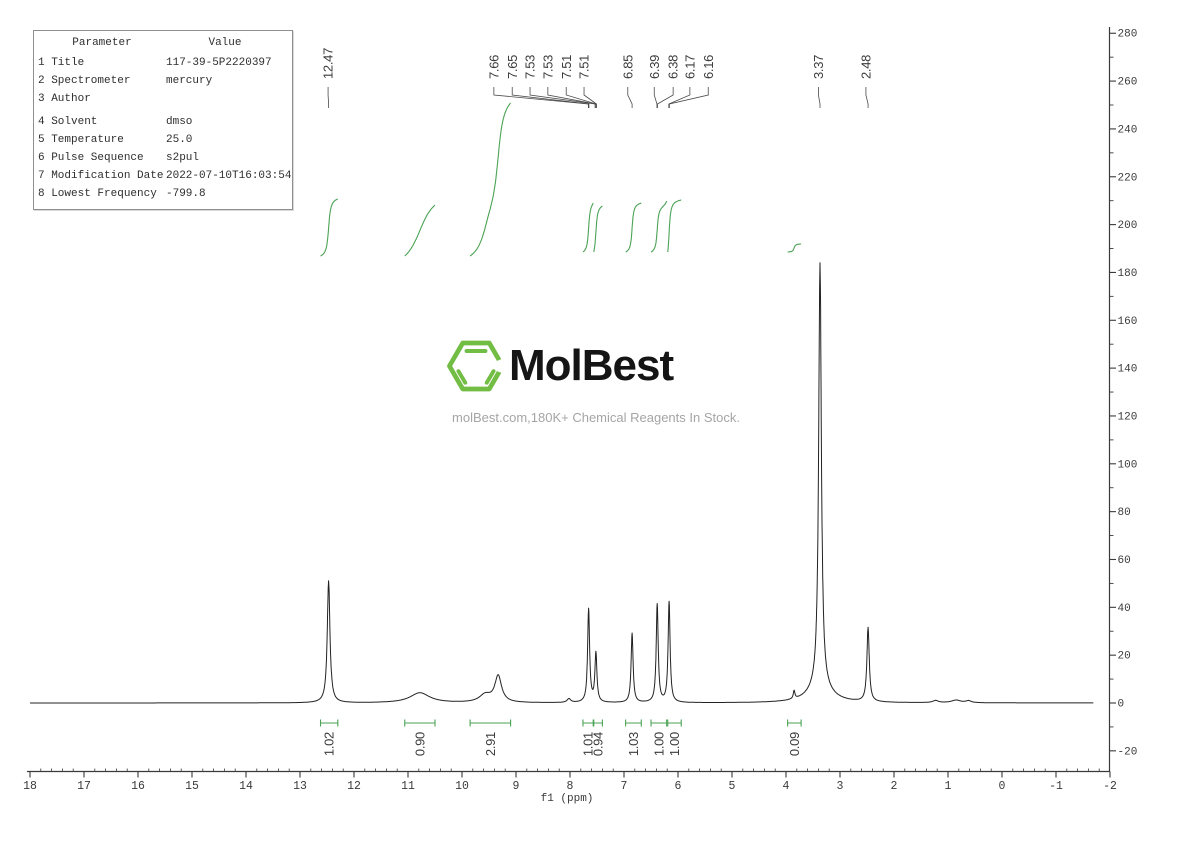  What do you see at coordinates (1128, 130) in the screenshot?
I see `y-axis-tick-label: 240` at bounding box center [1128, 130].